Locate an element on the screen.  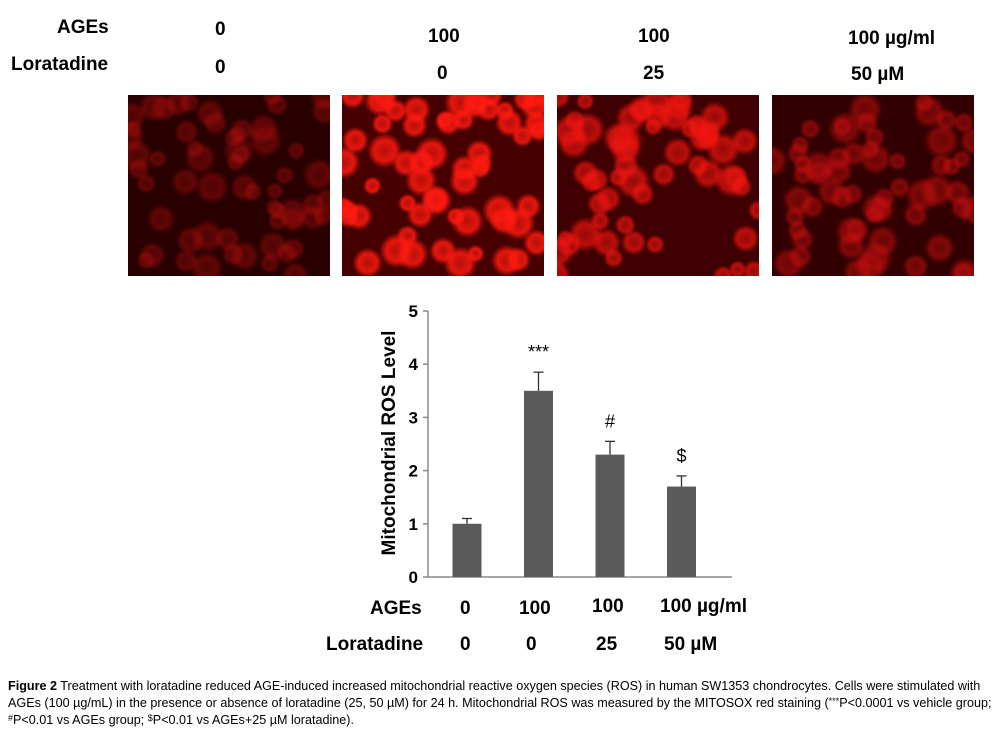
xrow-loratadine-value-3: 25 is located at coordinates (607, 644).